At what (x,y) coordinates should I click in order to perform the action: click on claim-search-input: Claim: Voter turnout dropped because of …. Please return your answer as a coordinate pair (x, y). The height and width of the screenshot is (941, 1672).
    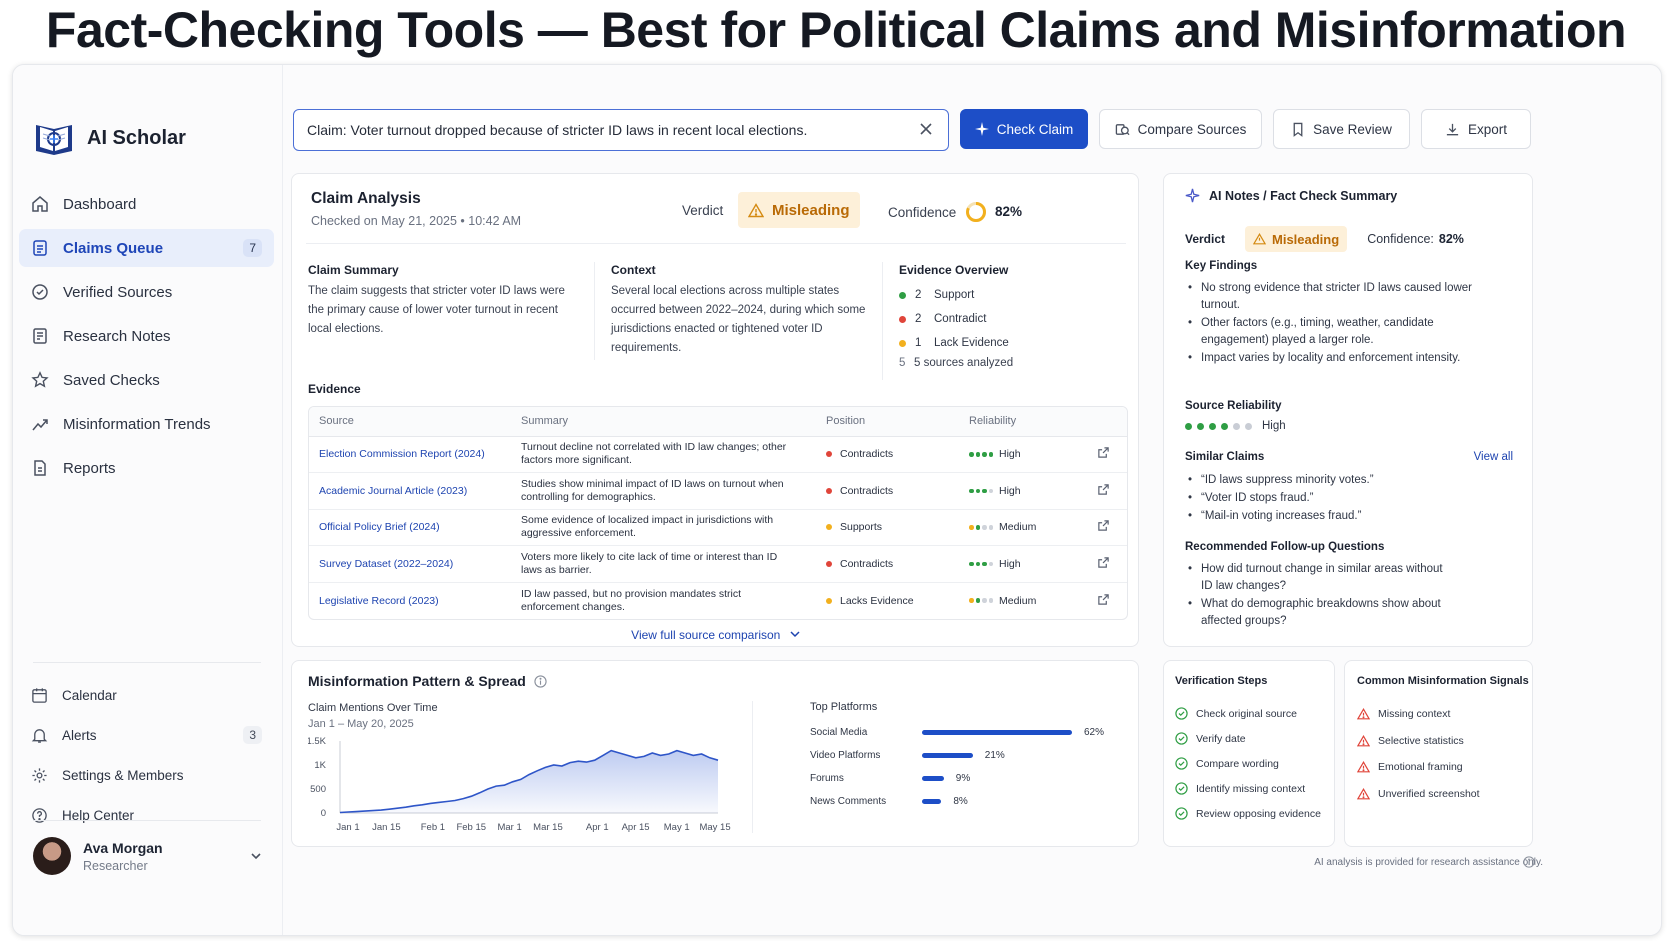
    Looking at the image, I should click on (621, 130).